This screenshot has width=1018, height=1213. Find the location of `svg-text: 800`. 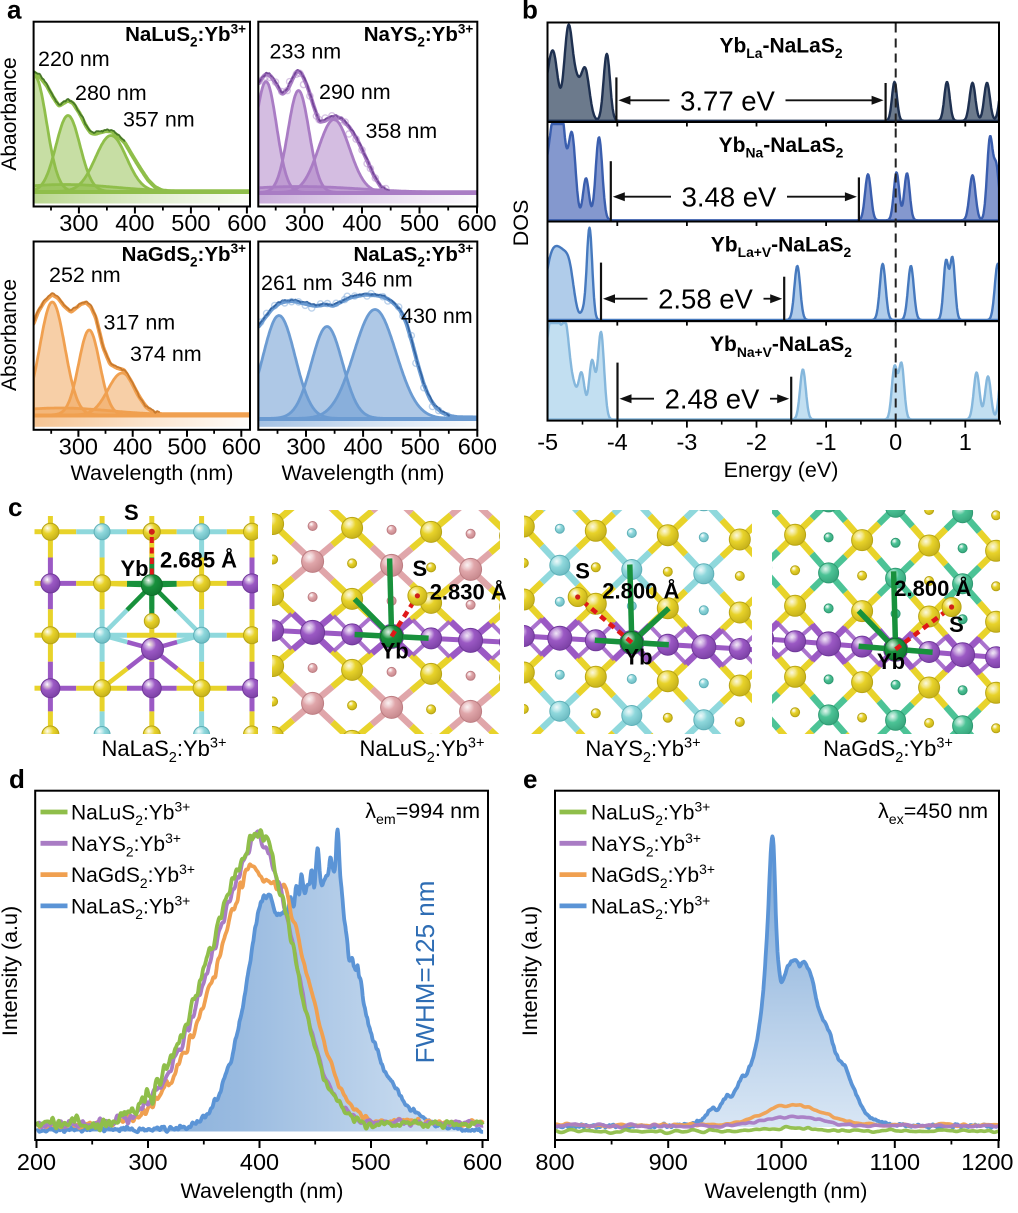

svg-text: 800 is located at coordinates (554, 1162).